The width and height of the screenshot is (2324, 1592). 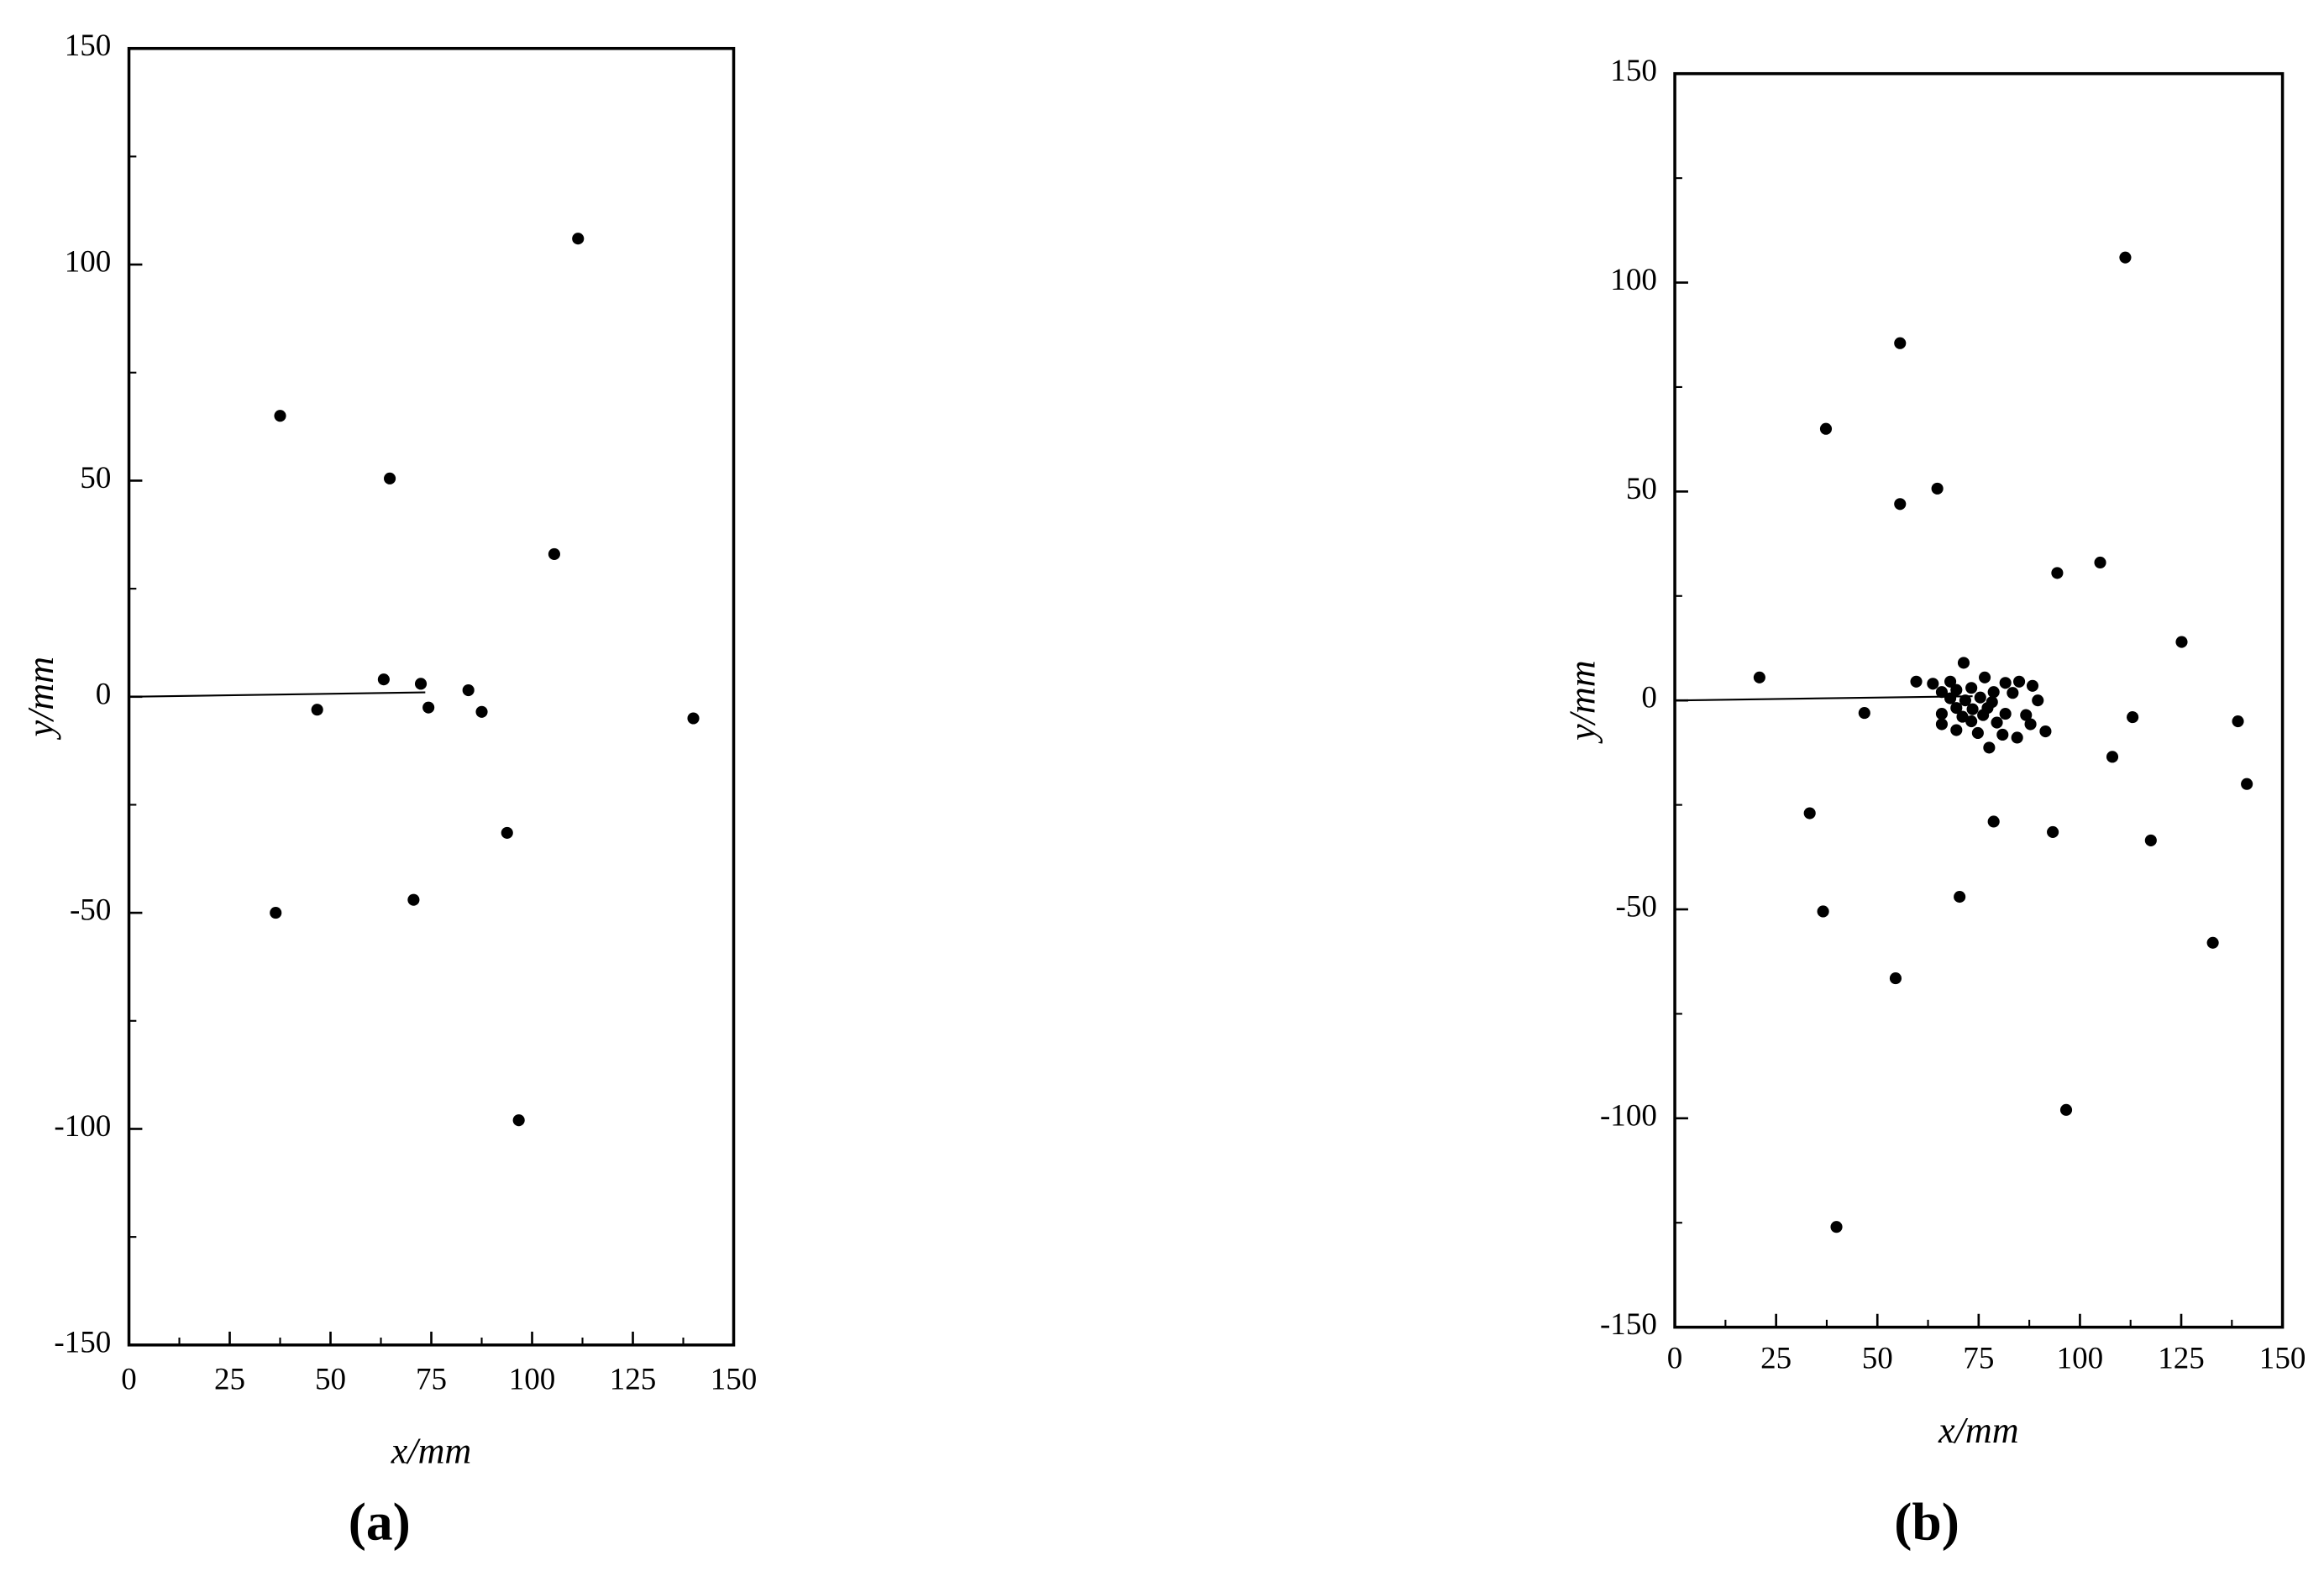 What do you see at coordinates (1776, 1359) in the screenshot?
I see `x-tick-label: 25` at bounding box center [1776, 1359].